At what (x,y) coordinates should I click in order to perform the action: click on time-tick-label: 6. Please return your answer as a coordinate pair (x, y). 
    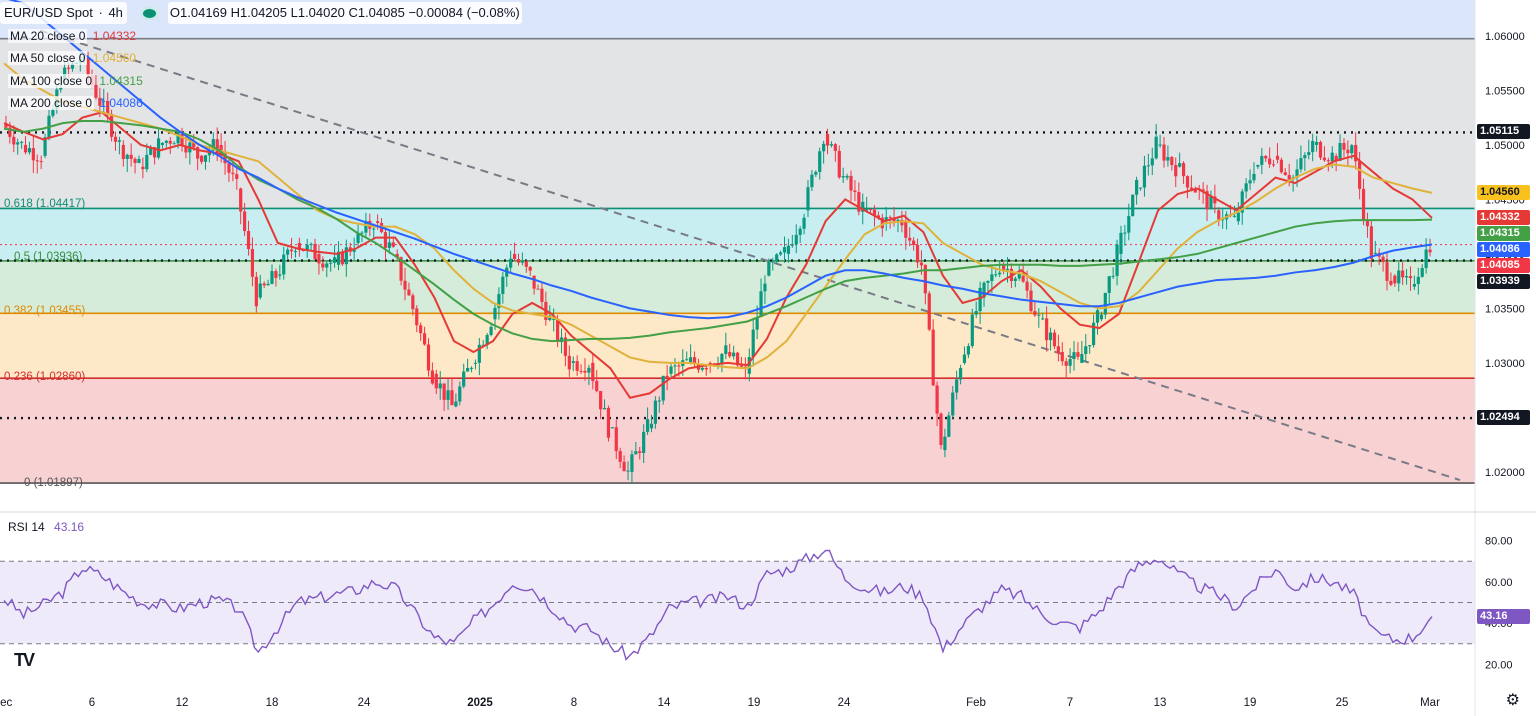
    Looking at the image, I should click on (92, 703).